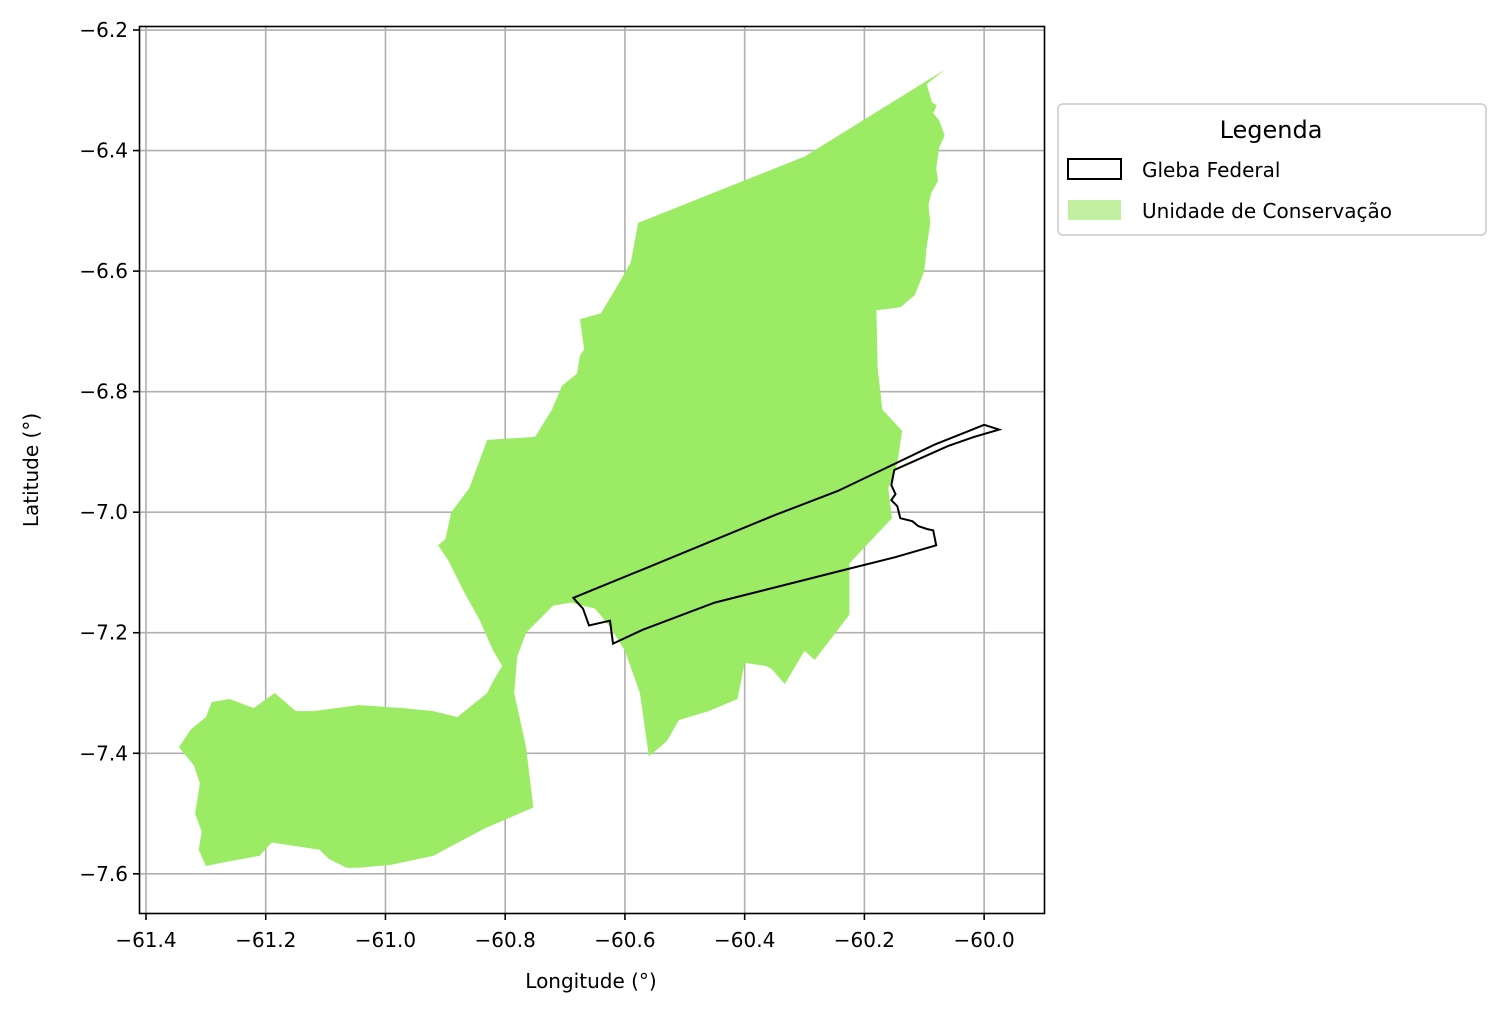 The image size is (1505, 1014). I want to click on x-tick-label: −60.2, so click(864, 940).